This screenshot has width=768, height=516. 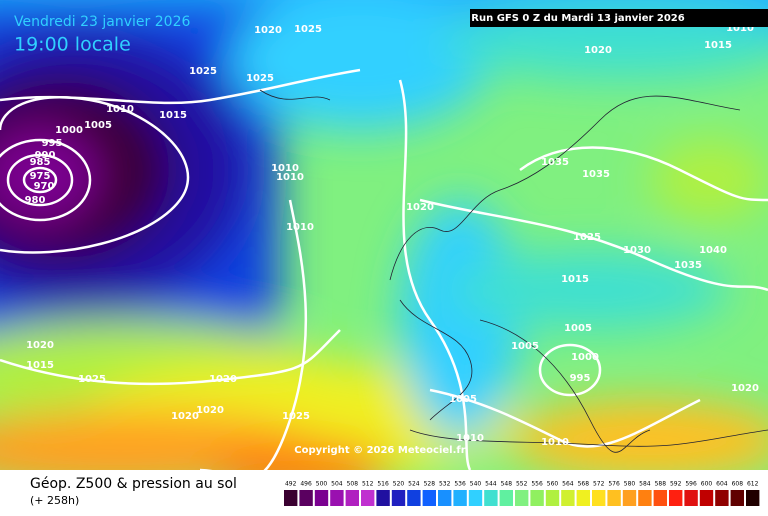 What do you see at coordinates (368, 484) in the screenshot?
I see `scale-label: 512` at bounding box center [368, 484].